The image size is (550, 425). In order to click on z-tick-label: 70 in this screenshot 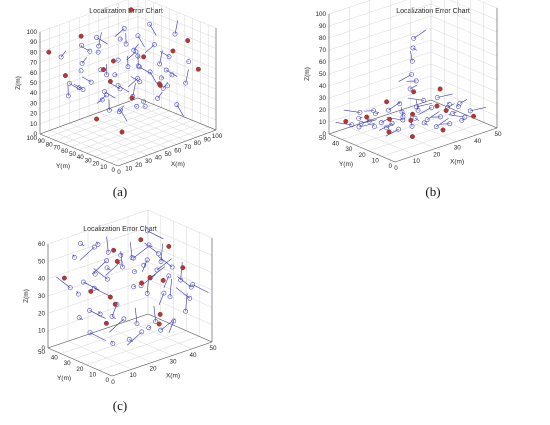, I will do `click(323, 50)`.